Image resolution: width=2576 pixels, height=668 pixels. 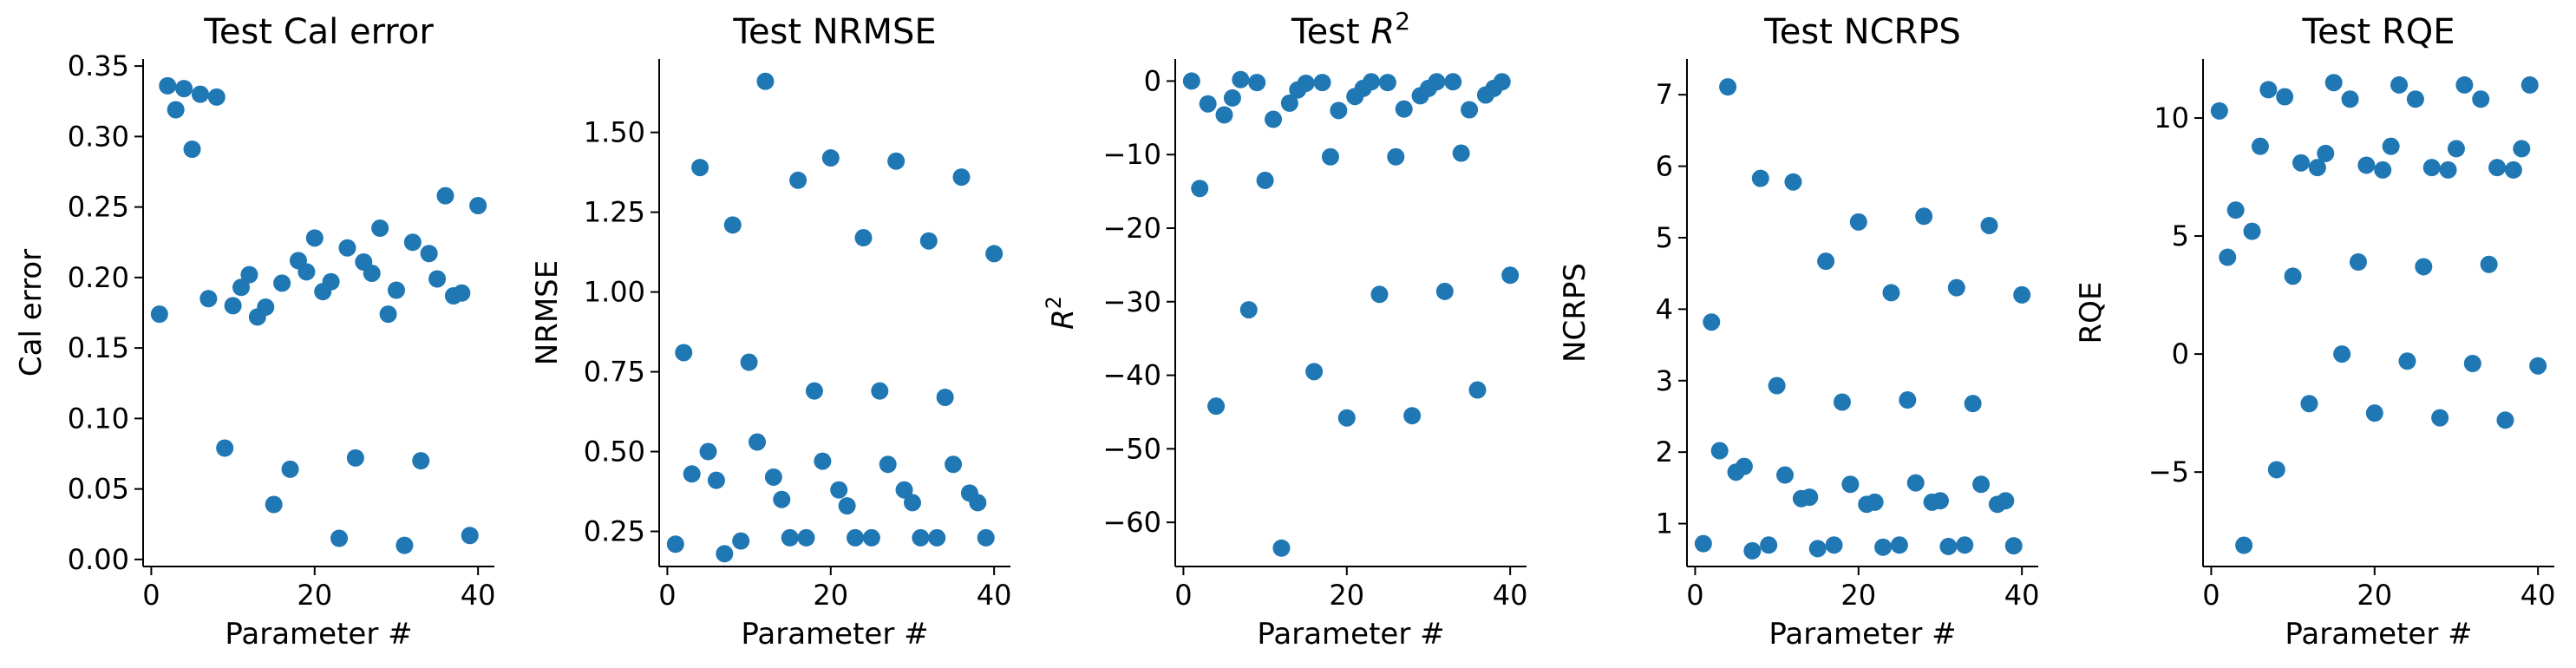 I want to click on chart-title: Test NRMSE, so click(x=834, y=32).